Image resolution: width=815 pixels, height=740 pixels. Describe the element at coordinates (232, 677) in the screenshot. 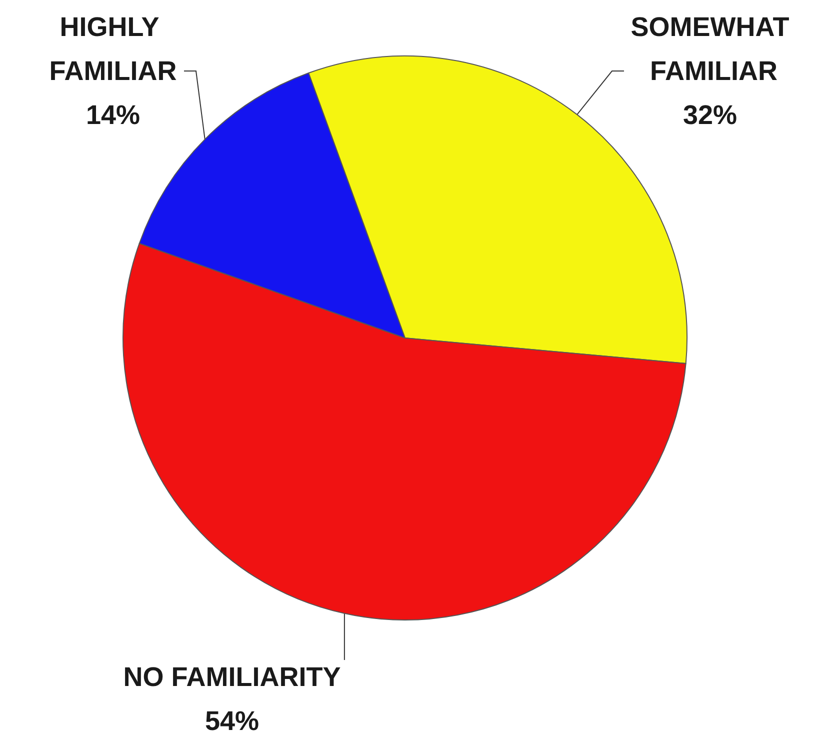

I see `slice-label: NO FAMILIARITY` at that location.